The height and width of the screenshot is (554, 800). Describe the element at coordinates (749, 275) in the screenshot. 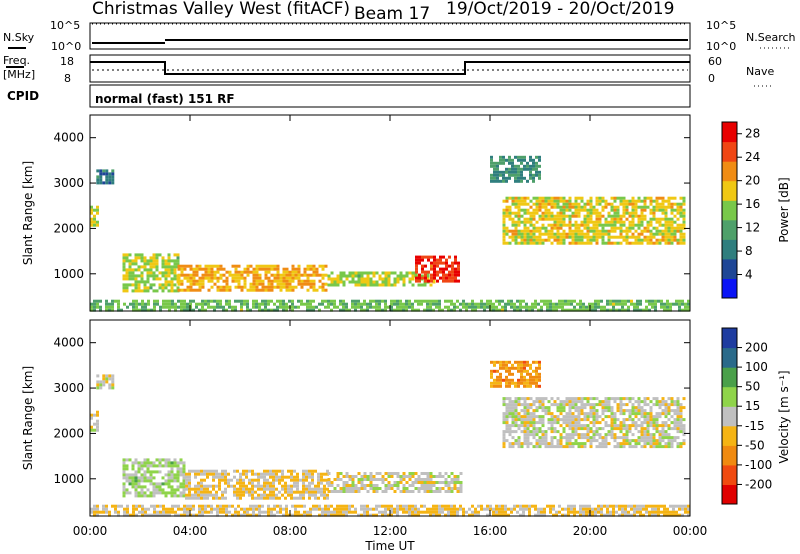

I see `power-colorbar-tick-label-0: 4` at that location.